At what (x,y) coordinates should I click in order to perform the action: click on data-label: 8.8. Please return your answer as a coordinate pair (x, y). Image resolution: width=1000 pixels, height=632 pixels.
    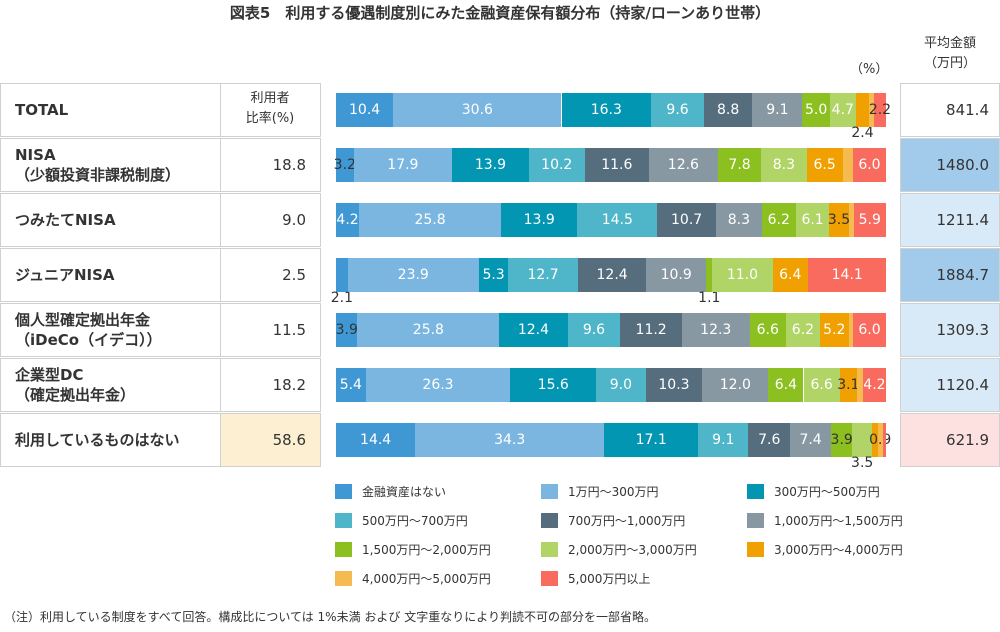
    Looking at the image, I should click on (728, 110).